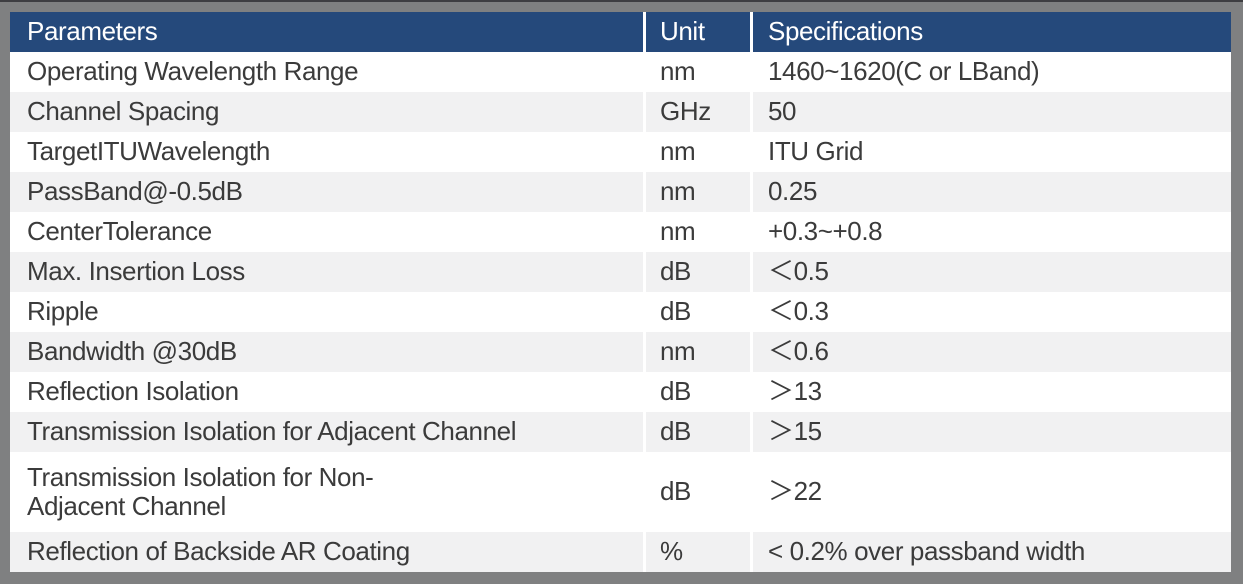 This screenshot has height=584, width=1243. I want to click on parameter-cell: Operating Wavelength Range, so click(193, 71).